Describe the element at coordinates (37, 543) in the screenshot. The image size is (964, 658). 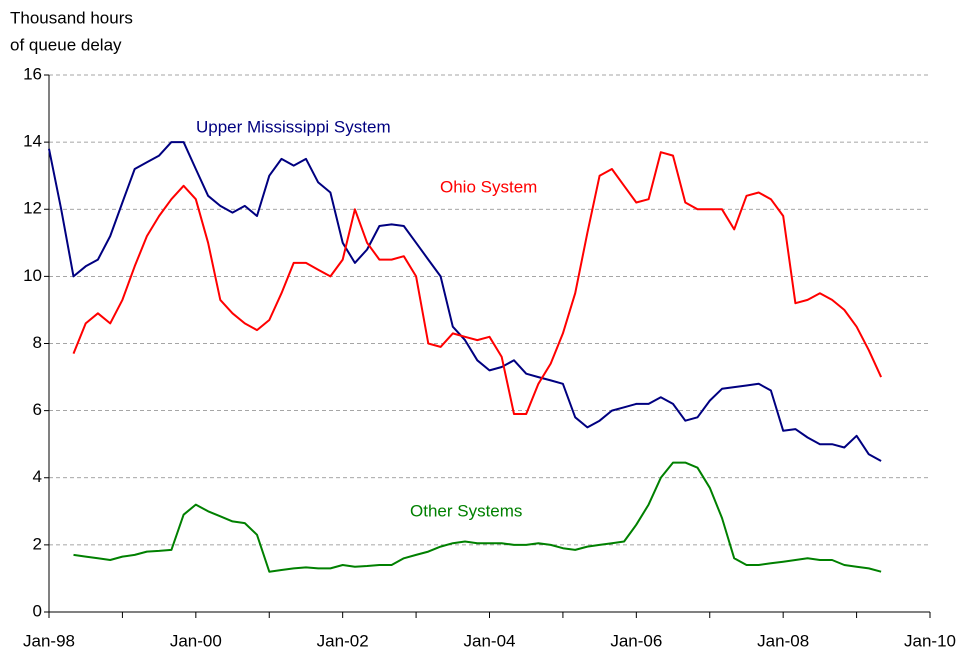
I see `y-tick-label: 2` at that location.